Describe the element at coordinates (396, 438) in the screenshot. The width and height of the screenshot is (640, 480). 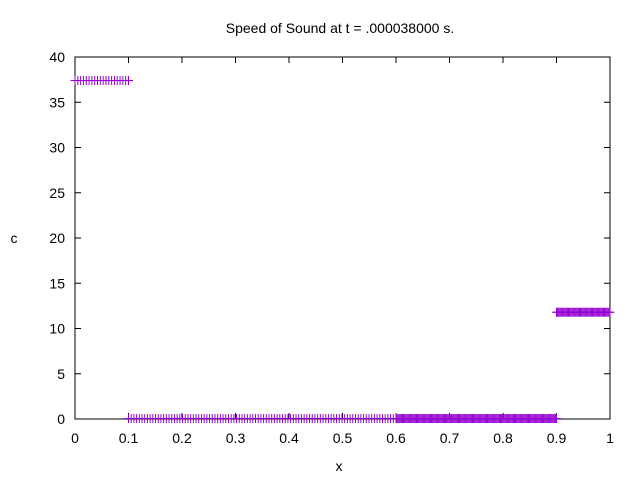
I see `x-tick-label: 0.6` at that location.